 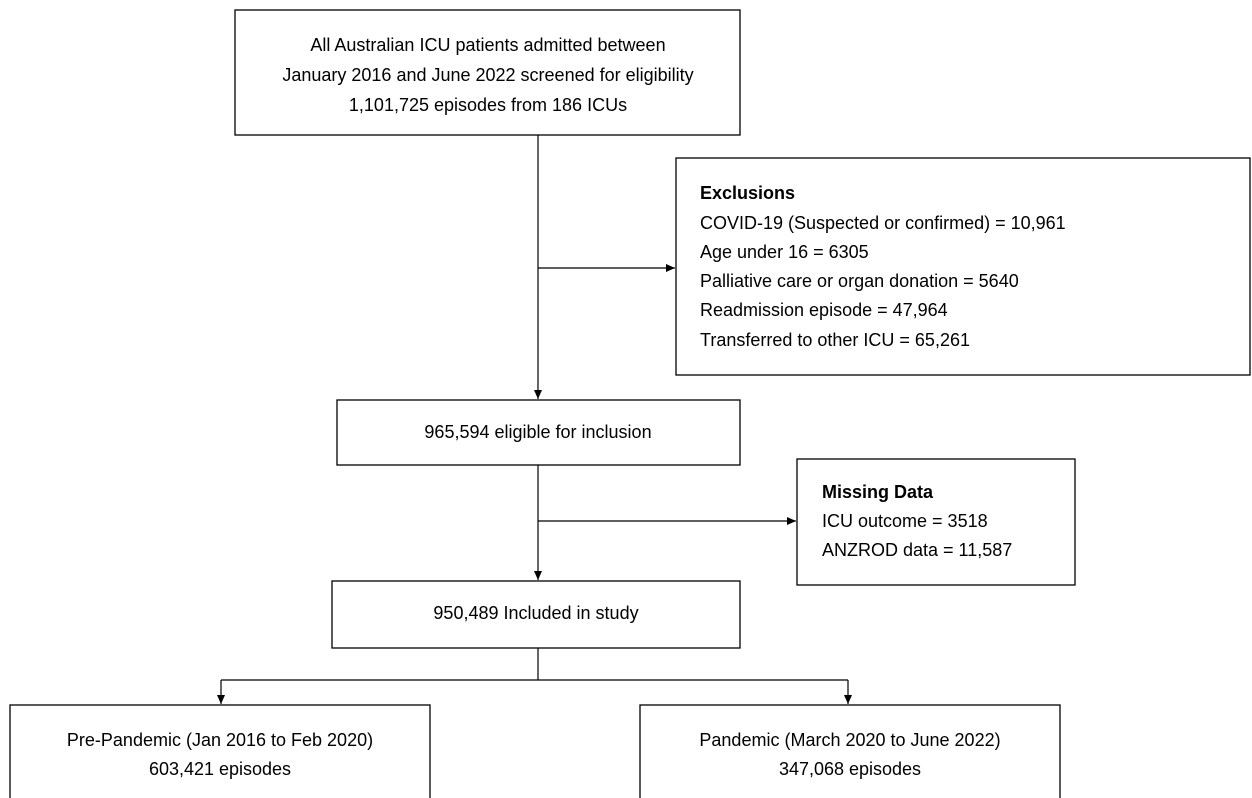 What do you see at coordinates (859, 281) in the screenshot?
I see `box-text: Palliative care or organ donation = 5640` at bounding box center [859, 281].